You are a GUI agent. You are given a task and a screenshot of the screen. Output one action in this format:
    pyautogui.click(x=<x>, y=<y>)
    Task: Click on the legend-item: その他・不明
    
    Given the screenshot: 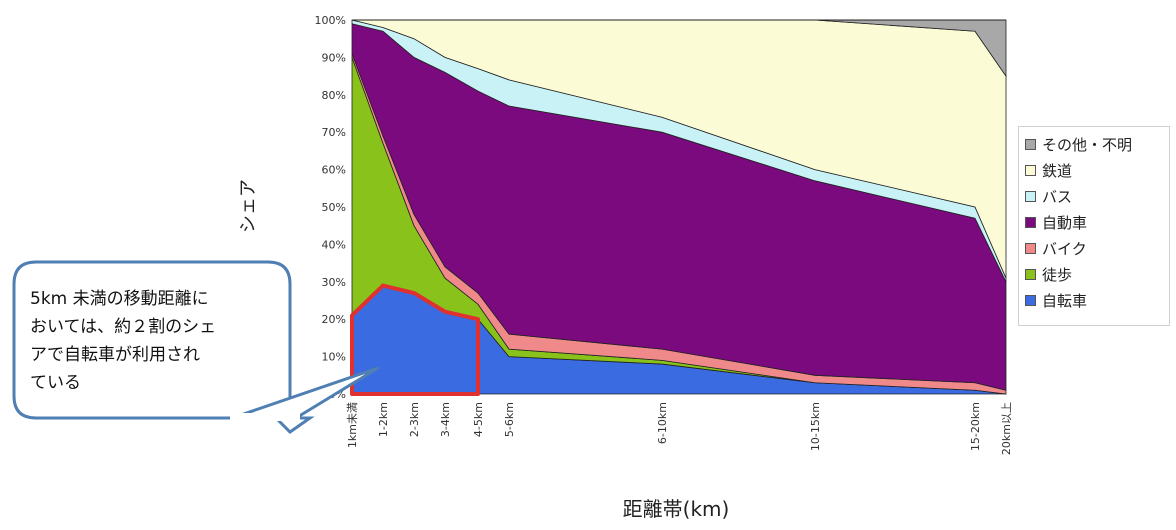 What is the action you would take?
    pyautogui.click(x=1097, y=144)
    